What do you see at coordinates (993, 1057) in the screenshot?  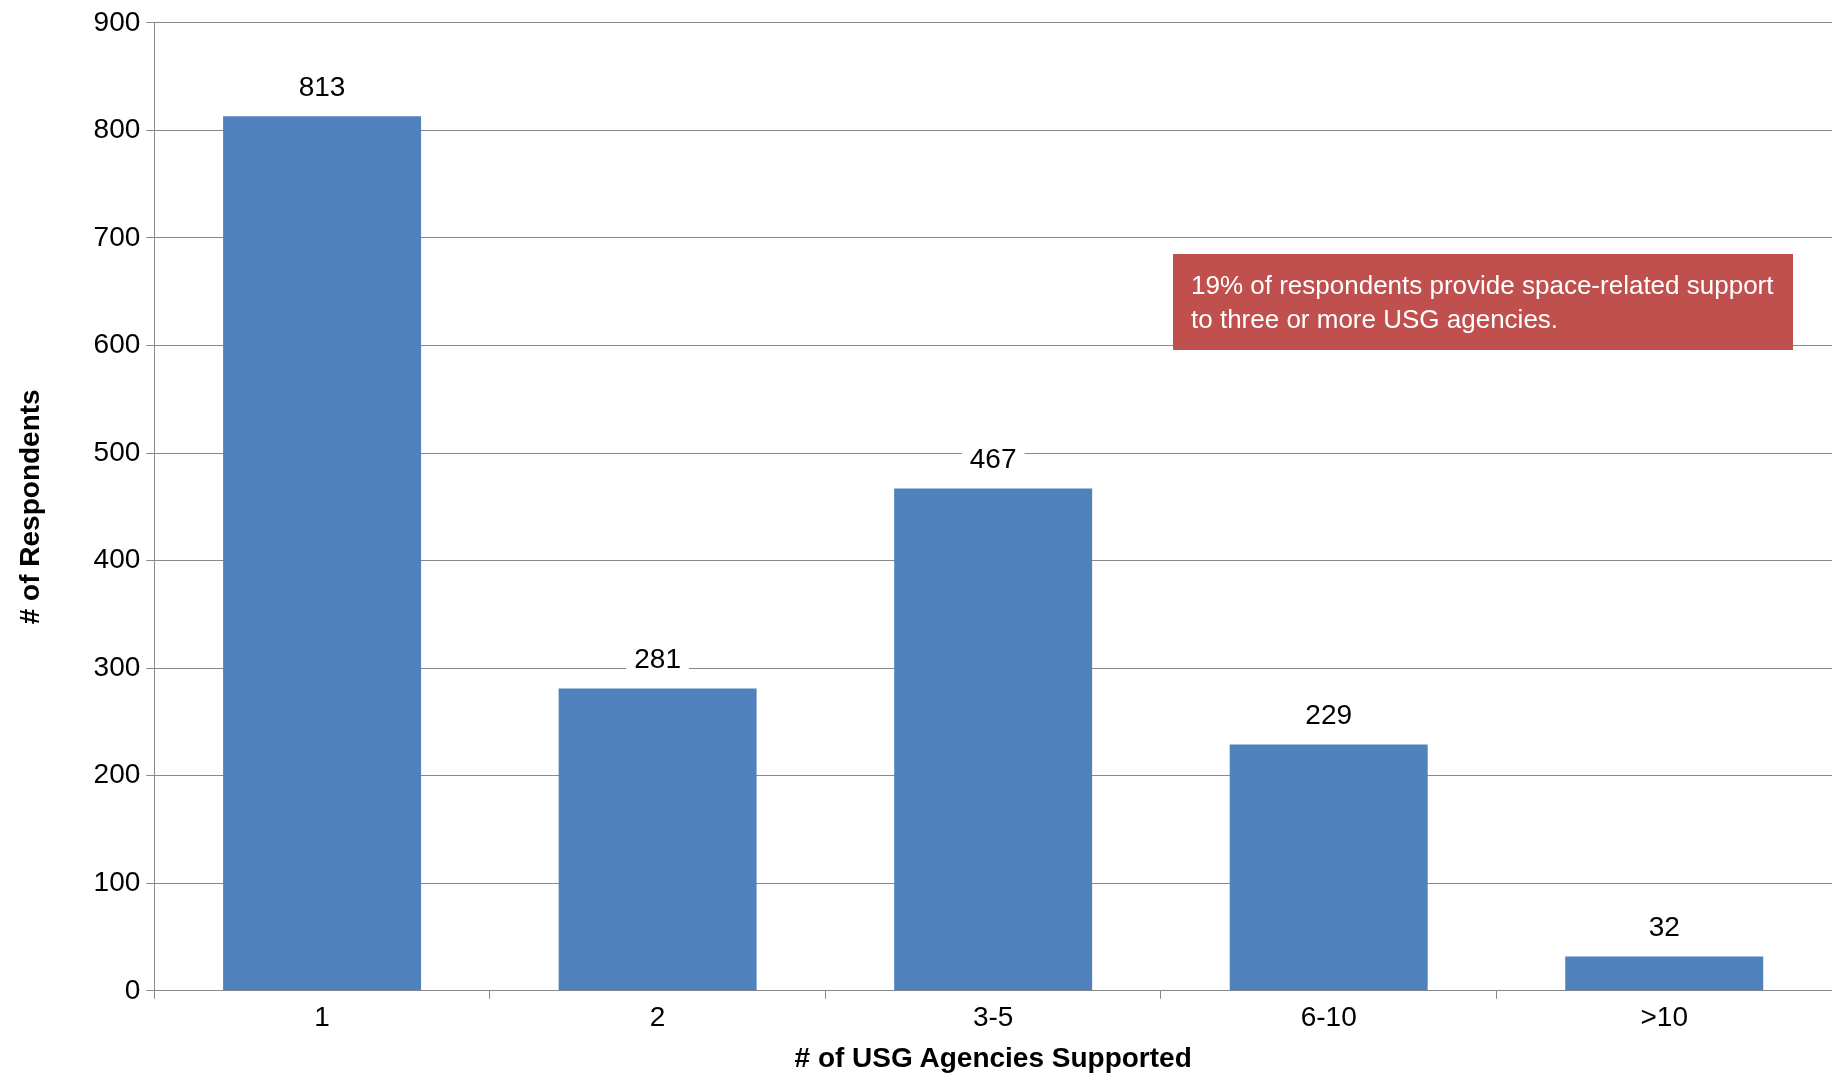 I see `x-axis-title: # of USG Agencies Supported` at bounding box center [993, 1057].